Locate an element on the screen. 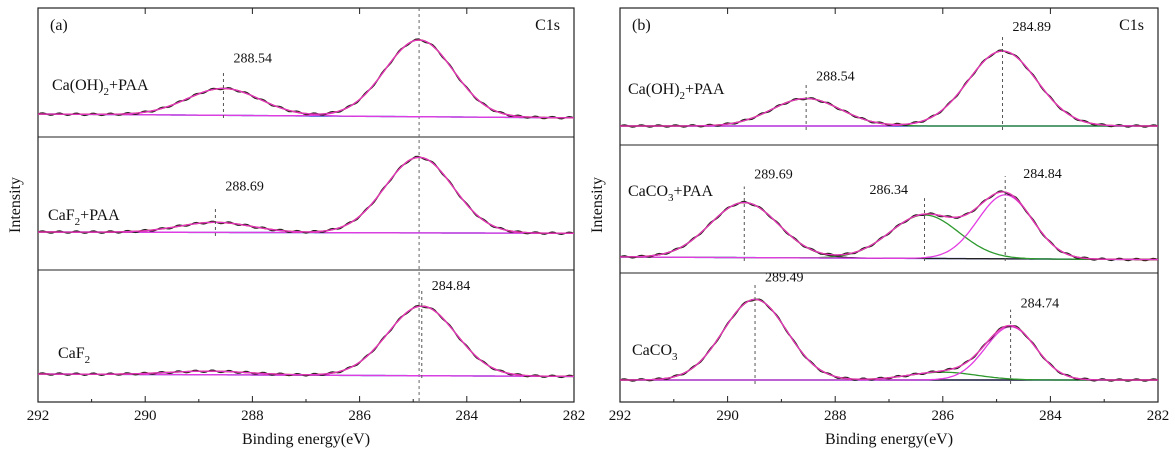 The width and height of the screenshot is (1175, 450). peak-label: 289.49 is located at coordinates (784, 277).